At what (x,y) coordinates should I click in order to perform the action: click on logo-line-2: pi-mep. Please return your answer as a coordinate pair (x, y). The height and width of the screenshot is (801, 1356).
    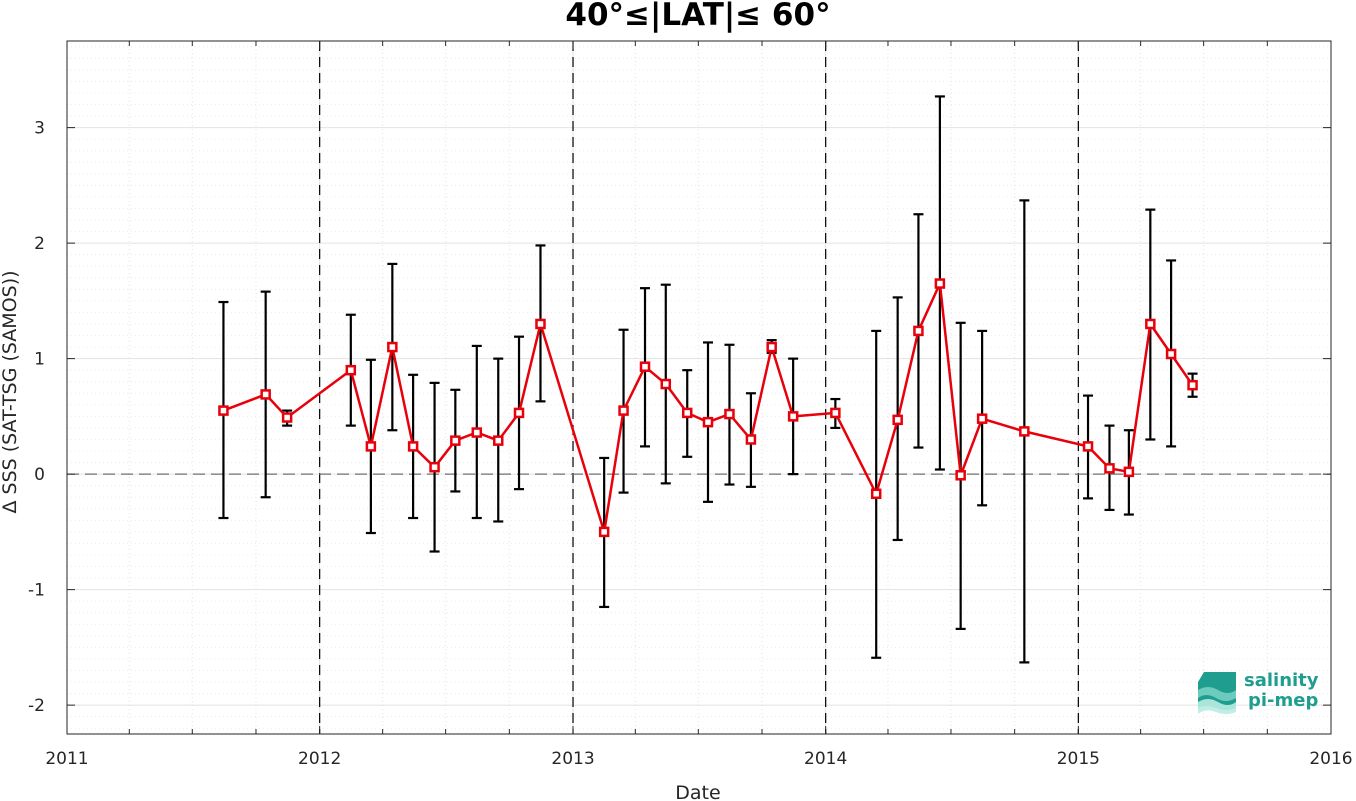
    Looking at the image, I should click on (1283, 700).